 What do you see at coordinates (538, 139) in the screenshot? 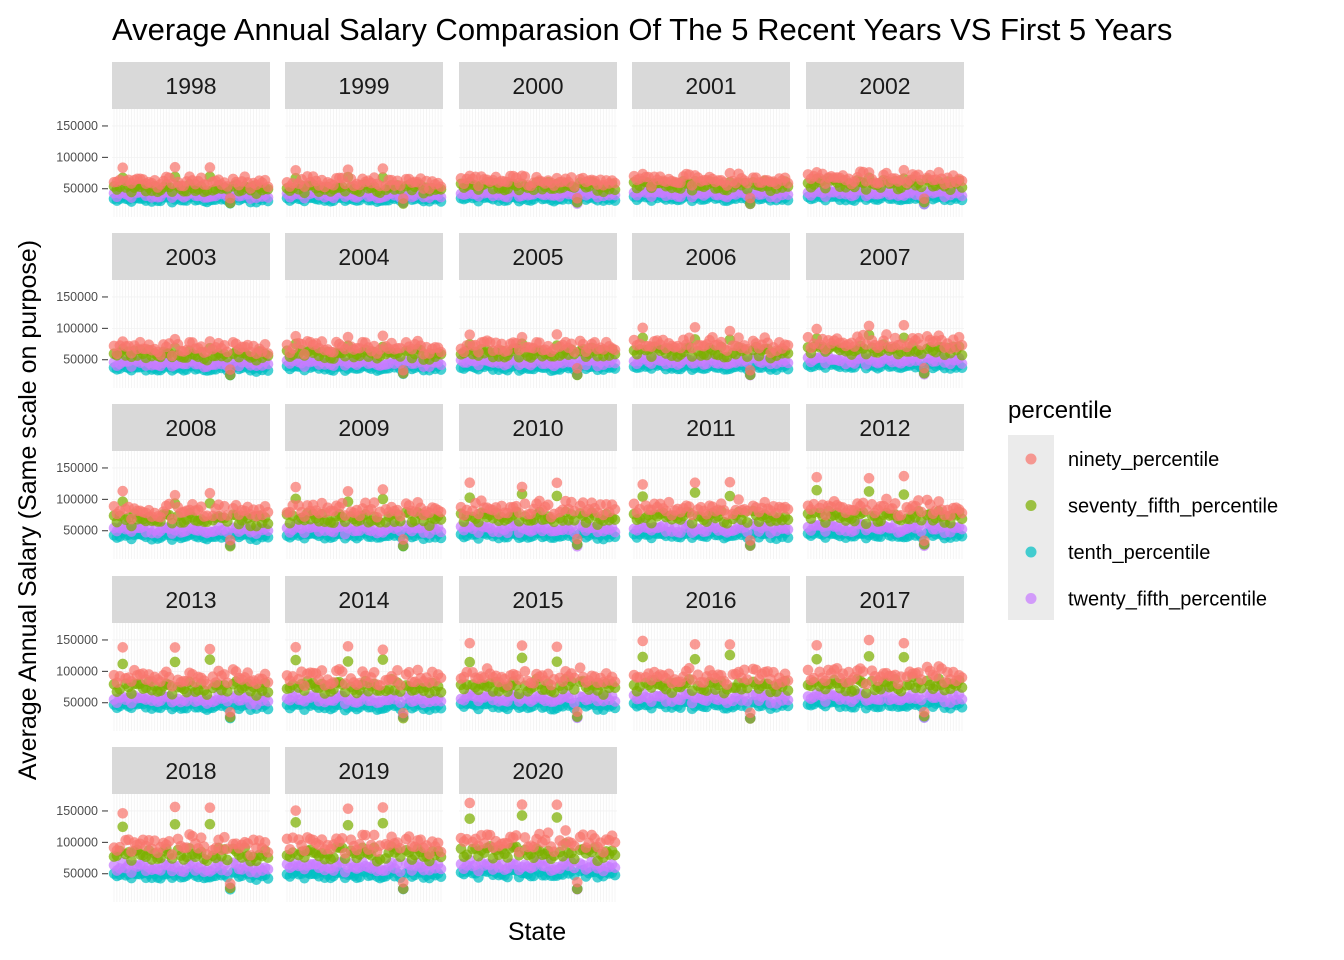
I see `facet-panel-2000: 2000` at bounding box center [538, 139].